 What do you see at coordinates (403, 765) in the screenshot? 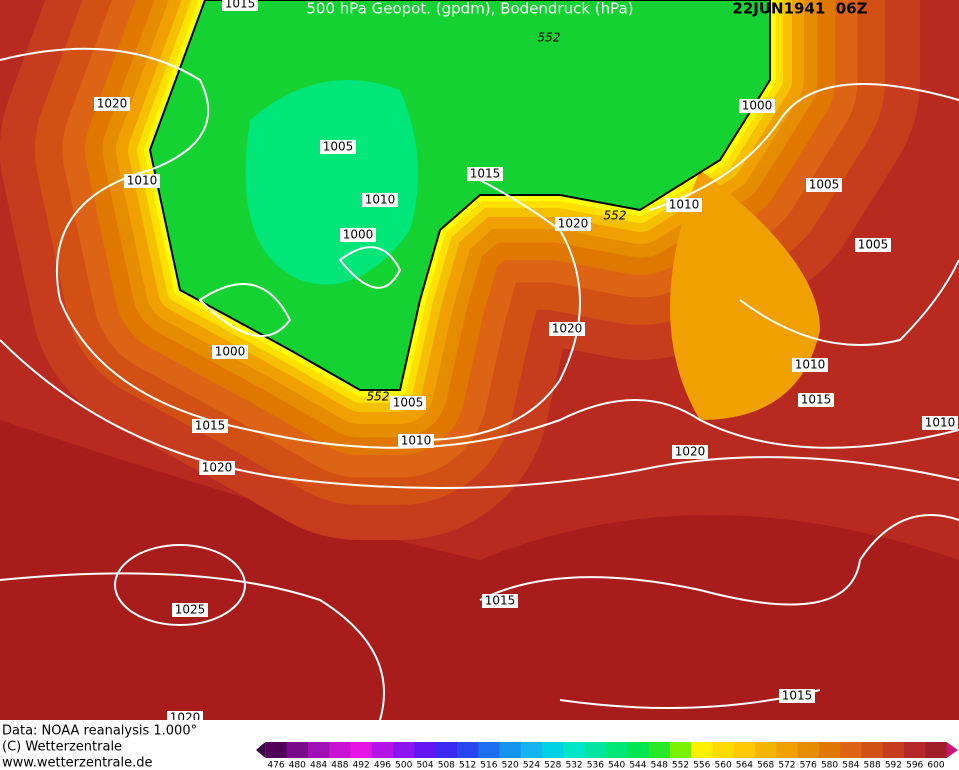
I see `colorbar-label: 500` at bounding box center [403, 765].